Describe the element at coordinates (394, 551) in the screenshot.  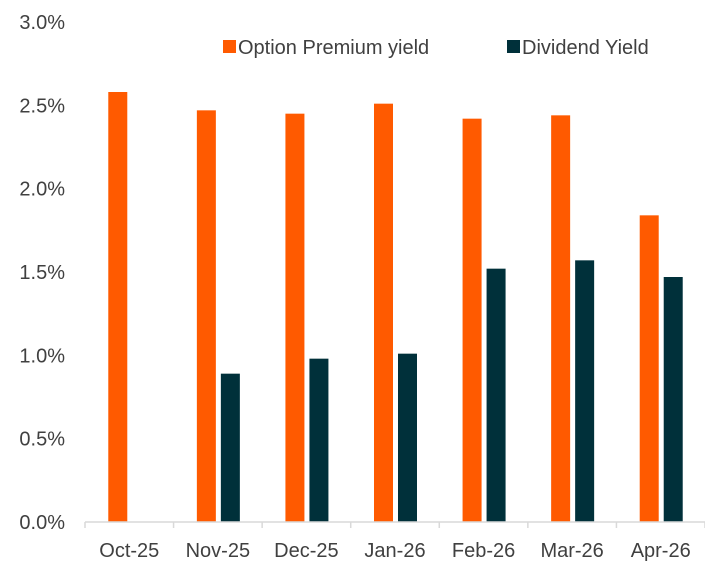
I see `x-tick-label: Jan-26` at that location.